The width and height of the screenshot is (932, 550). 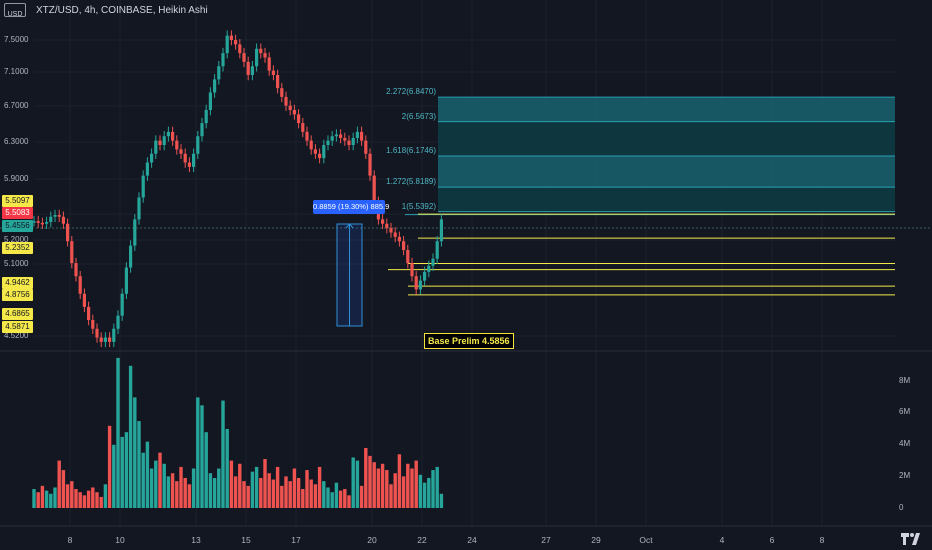 I want to click on horizontal-levels, so click(x=641, y=254).